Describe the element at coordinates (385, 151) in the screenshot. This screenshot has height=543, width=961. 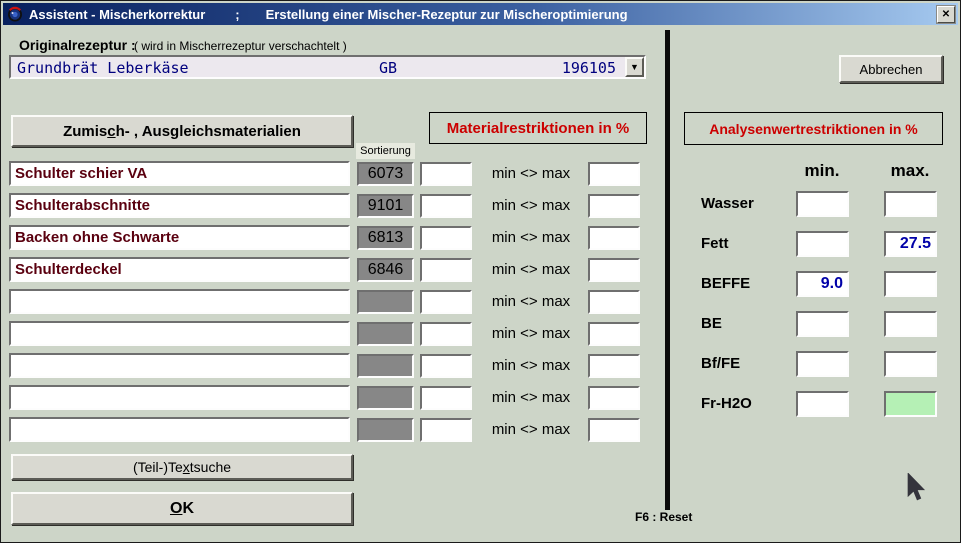
I see `sort-column-header: Sortierung` at that location.